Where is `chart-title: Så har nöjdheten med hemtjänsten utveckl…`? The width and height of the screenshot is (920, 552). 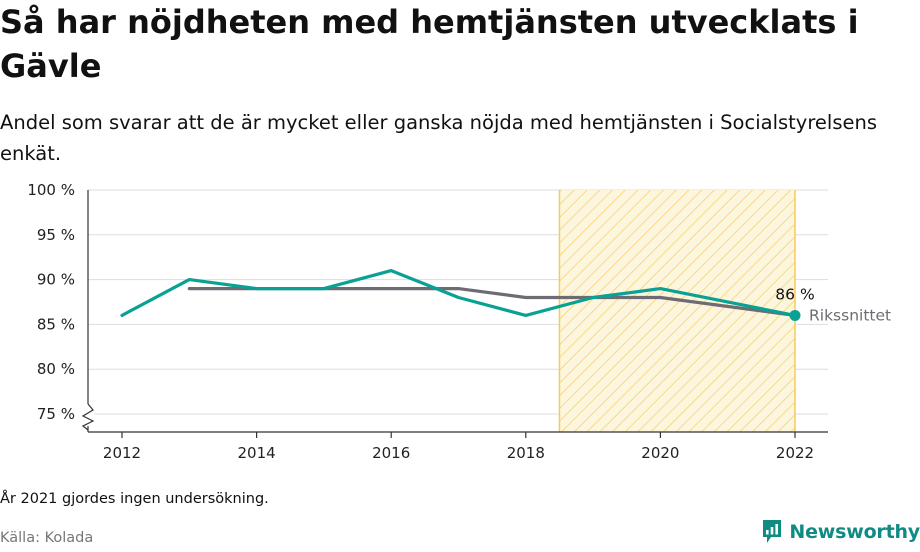 chart-title: Så har nöjdheten med hemtjänsten utveckl… is located at coordinates (429, 44).